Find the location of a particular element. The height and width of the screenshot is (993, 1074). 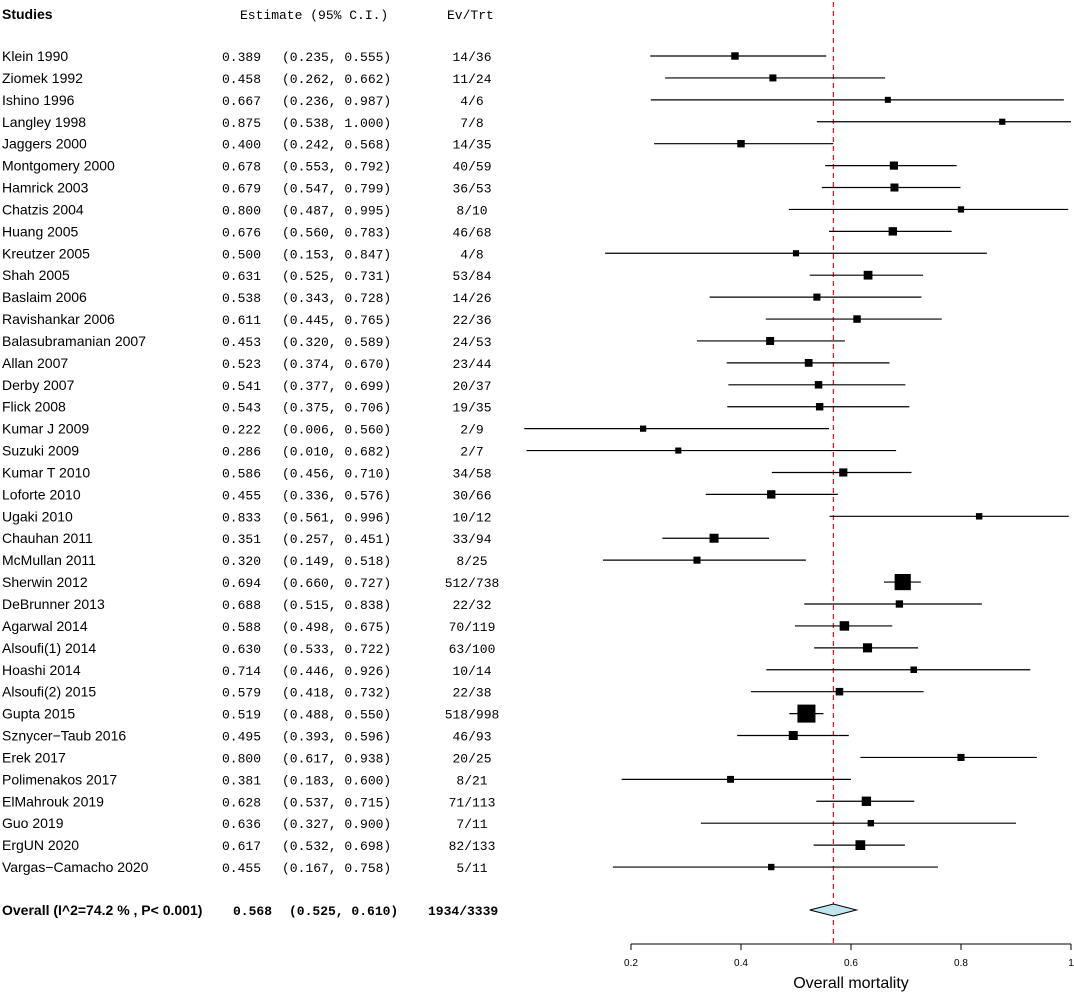

study-estimate: 0.389 is located at coordinates (241, 57).